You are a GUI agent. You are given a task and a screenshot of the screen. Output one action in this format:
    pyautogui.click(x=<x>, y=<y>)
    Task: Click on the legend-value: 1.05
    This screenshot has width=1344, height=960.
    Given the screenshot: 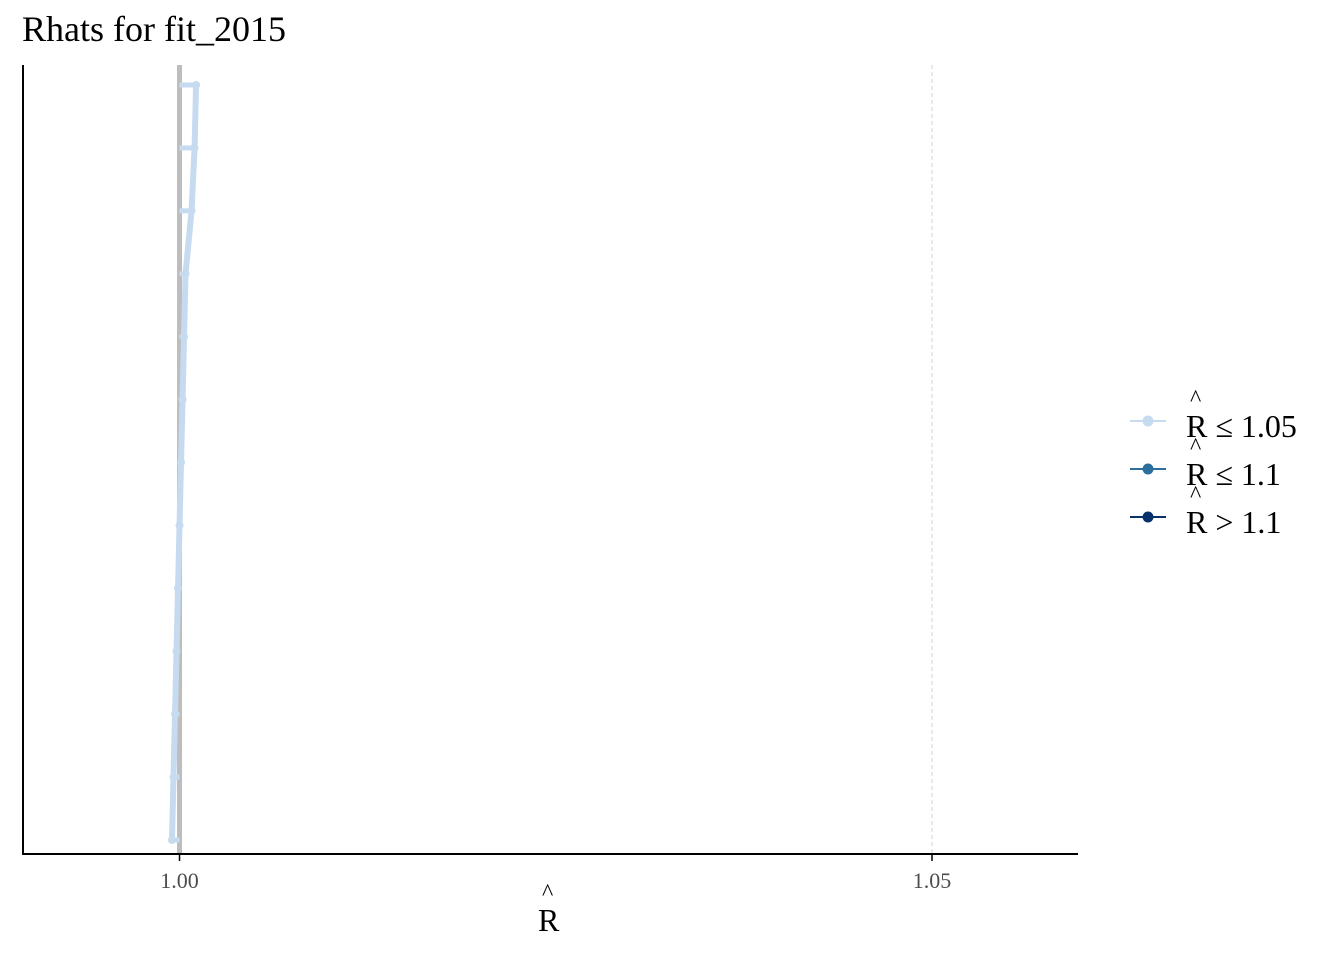 What is the action you would take?
    pyautogui.click(x=1268, y=426)
    